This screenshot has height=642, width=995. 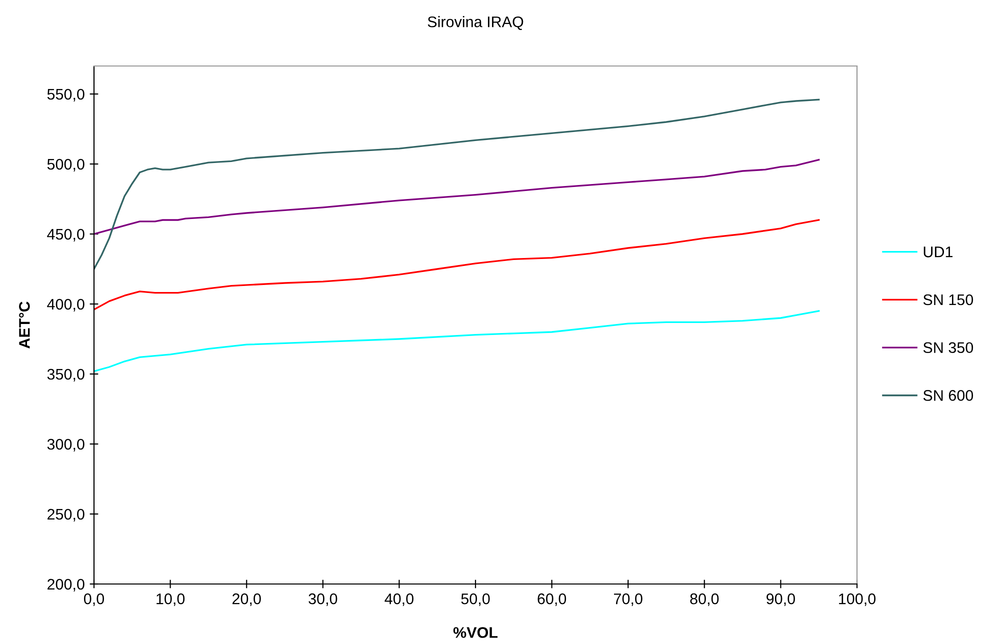 What do you see at coordinates (323, 599) in the screenshot?
I see `x-tick-label: 30,0` at bounding box center [323, 599].